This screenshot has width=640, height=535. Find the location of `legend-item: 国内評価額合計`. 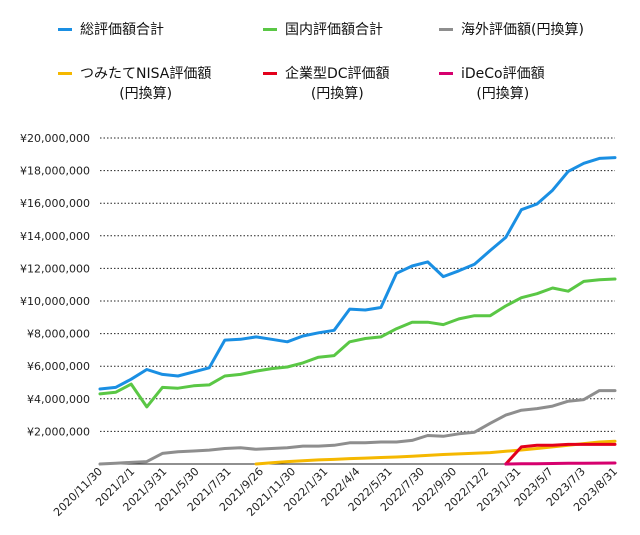

legend-item: 国内評価額合計 is located at coordinates (323, 30).